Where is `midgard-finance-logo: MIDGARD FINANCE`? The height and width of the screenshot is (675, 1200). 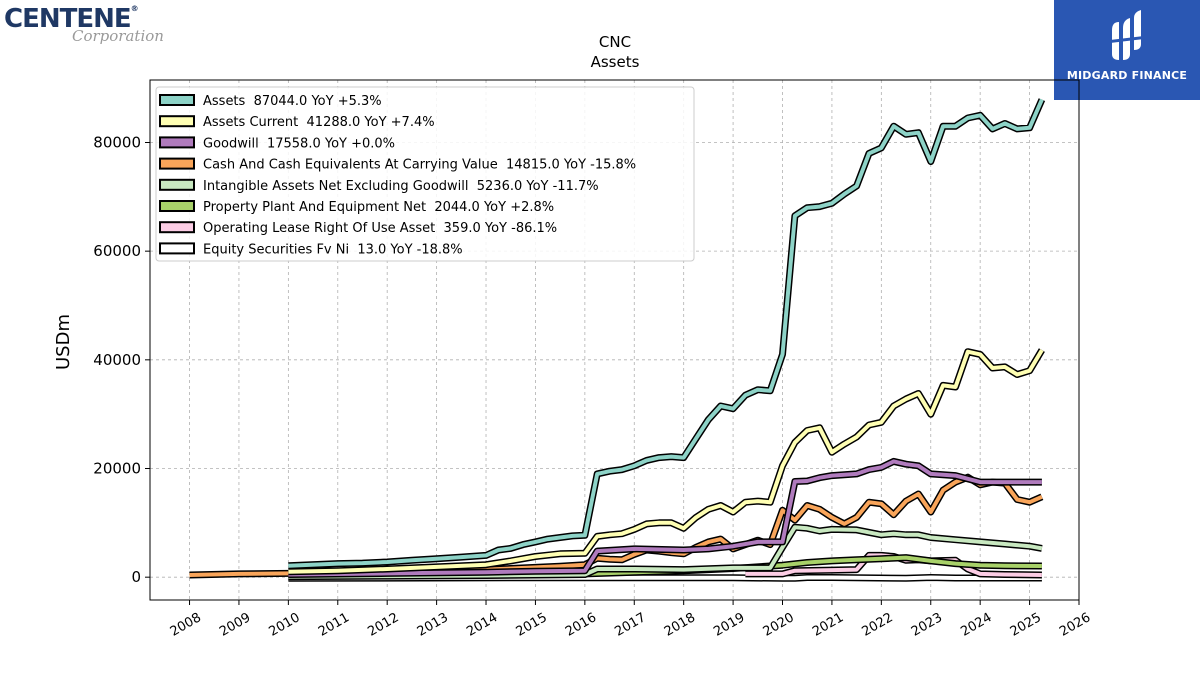 midgard-finance-logo: MIDGARD FINANCE is located at coordinates (1127, 50).